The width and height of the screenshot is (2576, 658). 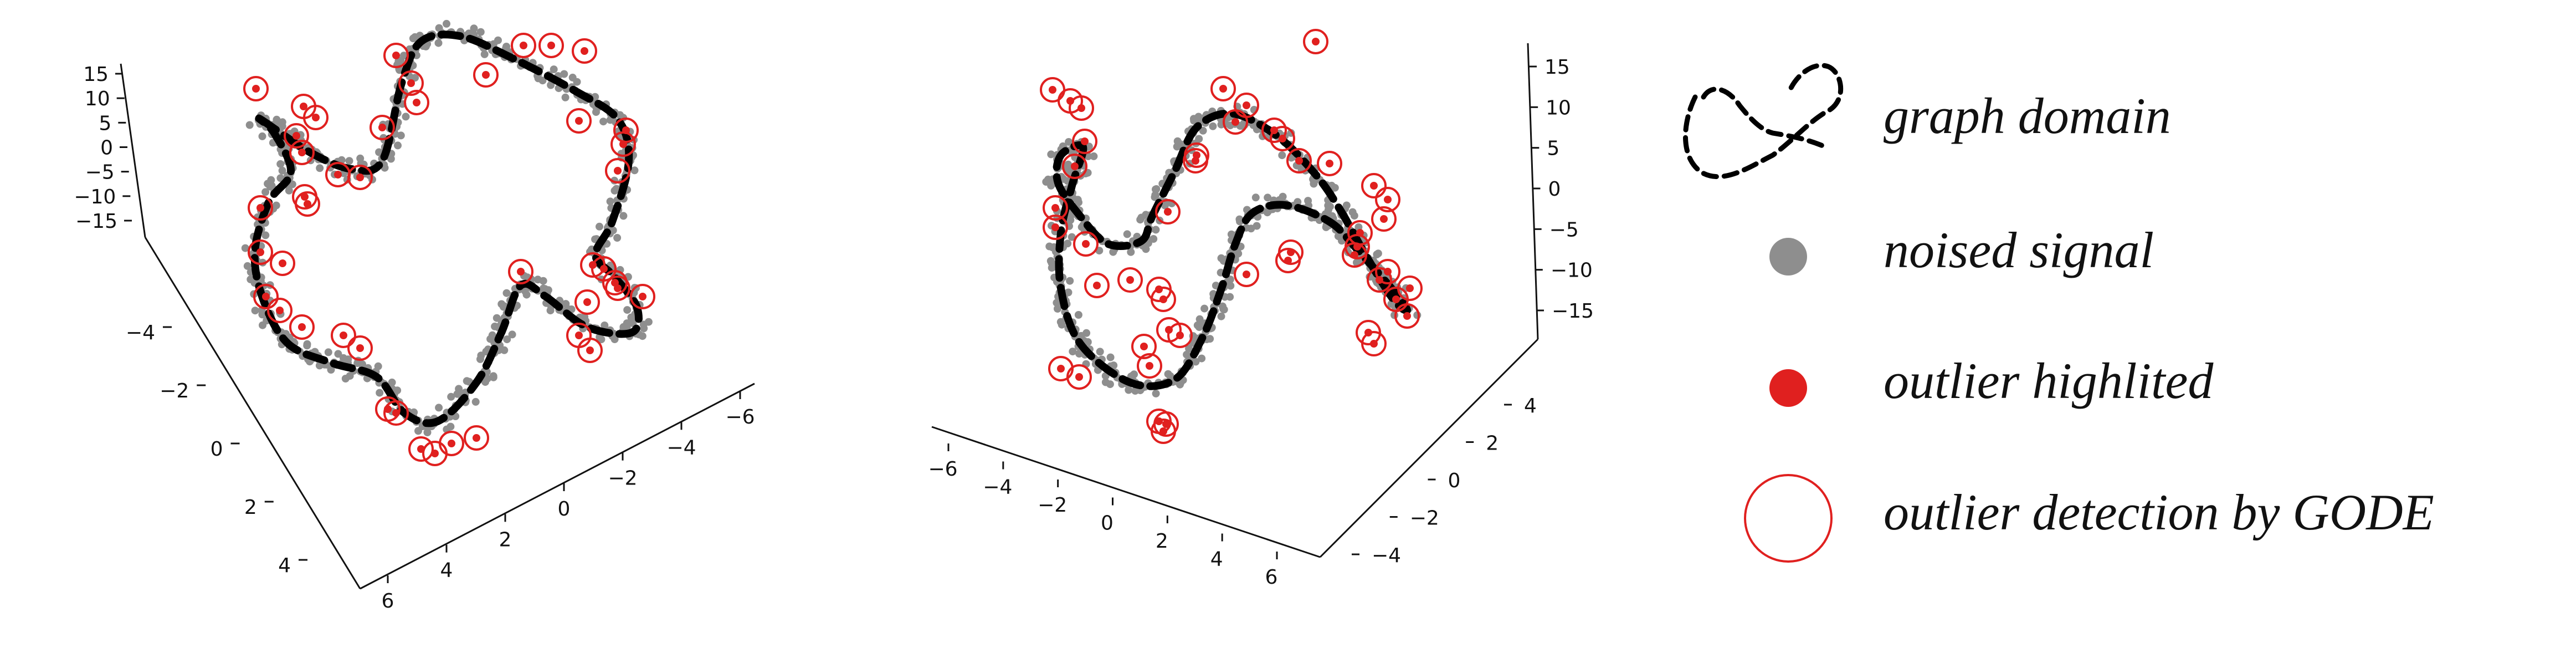 What do you see at coordinates (1126, 492) in the screenshot?
I see `right-x-axis-line` at bounding box center [1126, 492].